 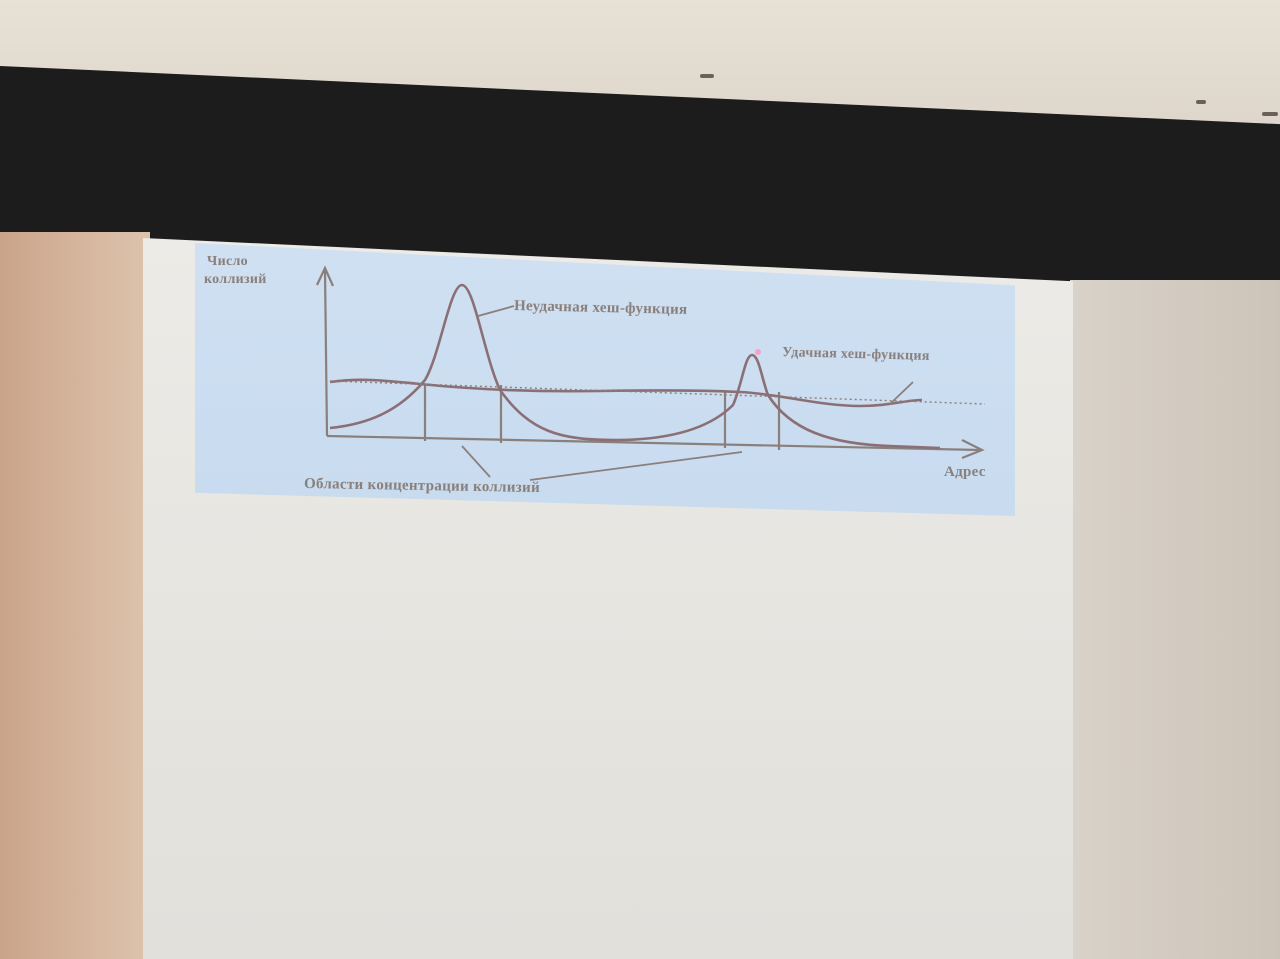 What do you see at coordinates (657, 392) in the screenshot?
I see `average-reference-line` at bounding box center [657, 392].